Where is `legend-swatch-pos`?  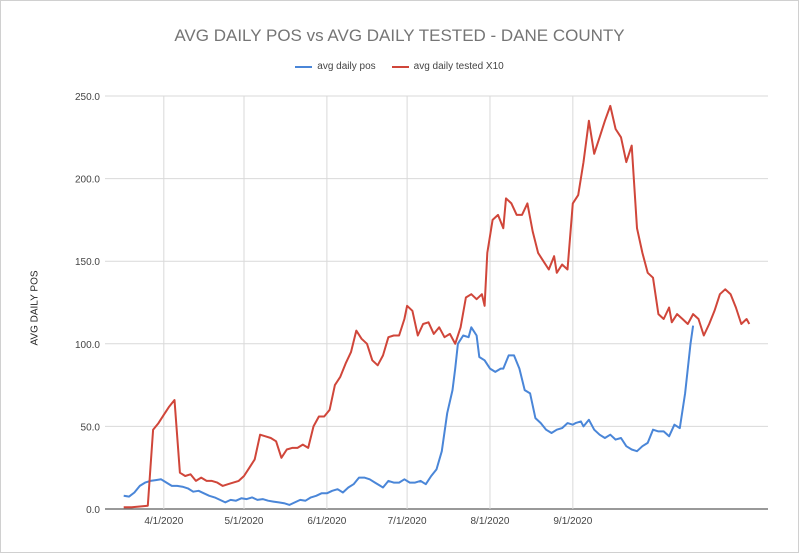 legend-swatch-pos is located at coordinates (304, 66).